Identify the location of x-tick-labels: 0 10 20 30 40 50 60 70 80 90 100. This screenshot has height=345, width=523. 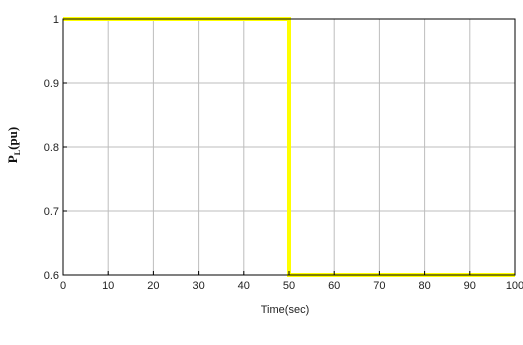
(291, 281).